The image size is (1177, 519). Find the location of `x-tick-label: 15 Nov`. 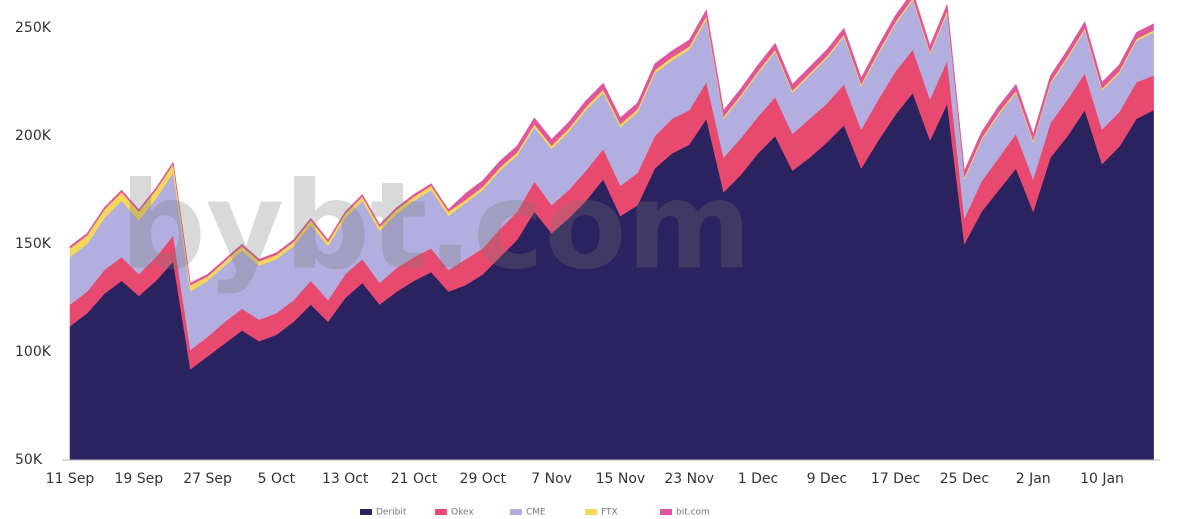

x-tick-label: 15 Nov is located at coordinates (621, 479).